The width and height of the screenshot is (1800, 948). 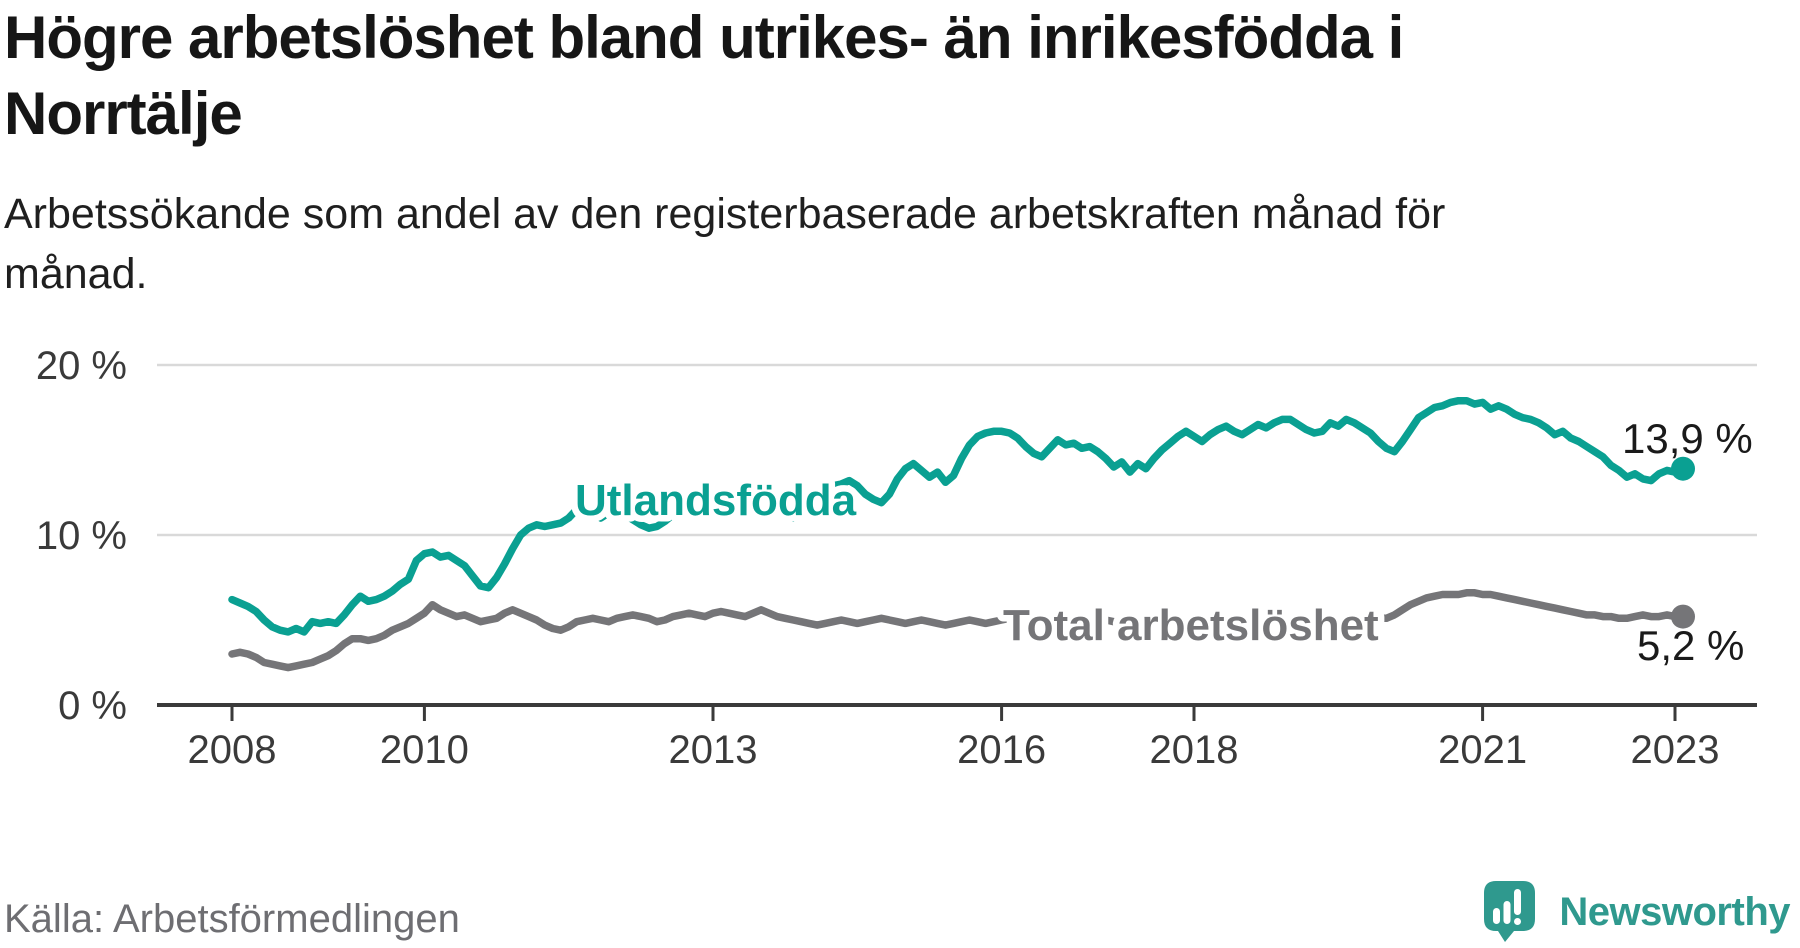 What do you see at coordinates (1194, 750) in the screenshot?
I see `x-axis-tick-label: 2018` at bounding box center [1194, 750].